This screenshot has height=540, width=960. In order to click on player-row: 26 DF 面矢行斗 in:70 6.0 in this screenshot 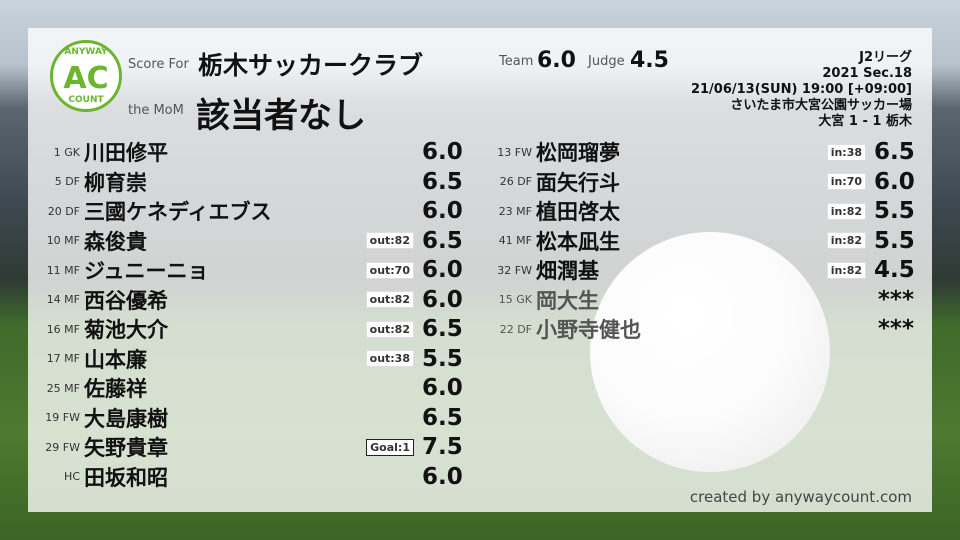, I will do `click(697, 182)`.